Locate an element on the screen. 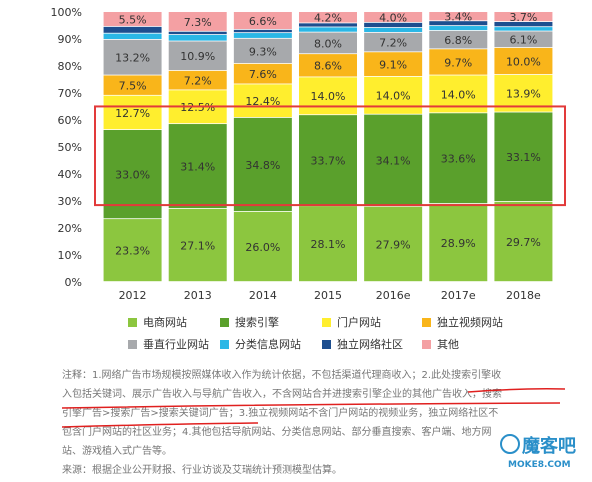 This screenshot has height=482, width=592. data-label: 8.6% is located at coordinates (328, 66).